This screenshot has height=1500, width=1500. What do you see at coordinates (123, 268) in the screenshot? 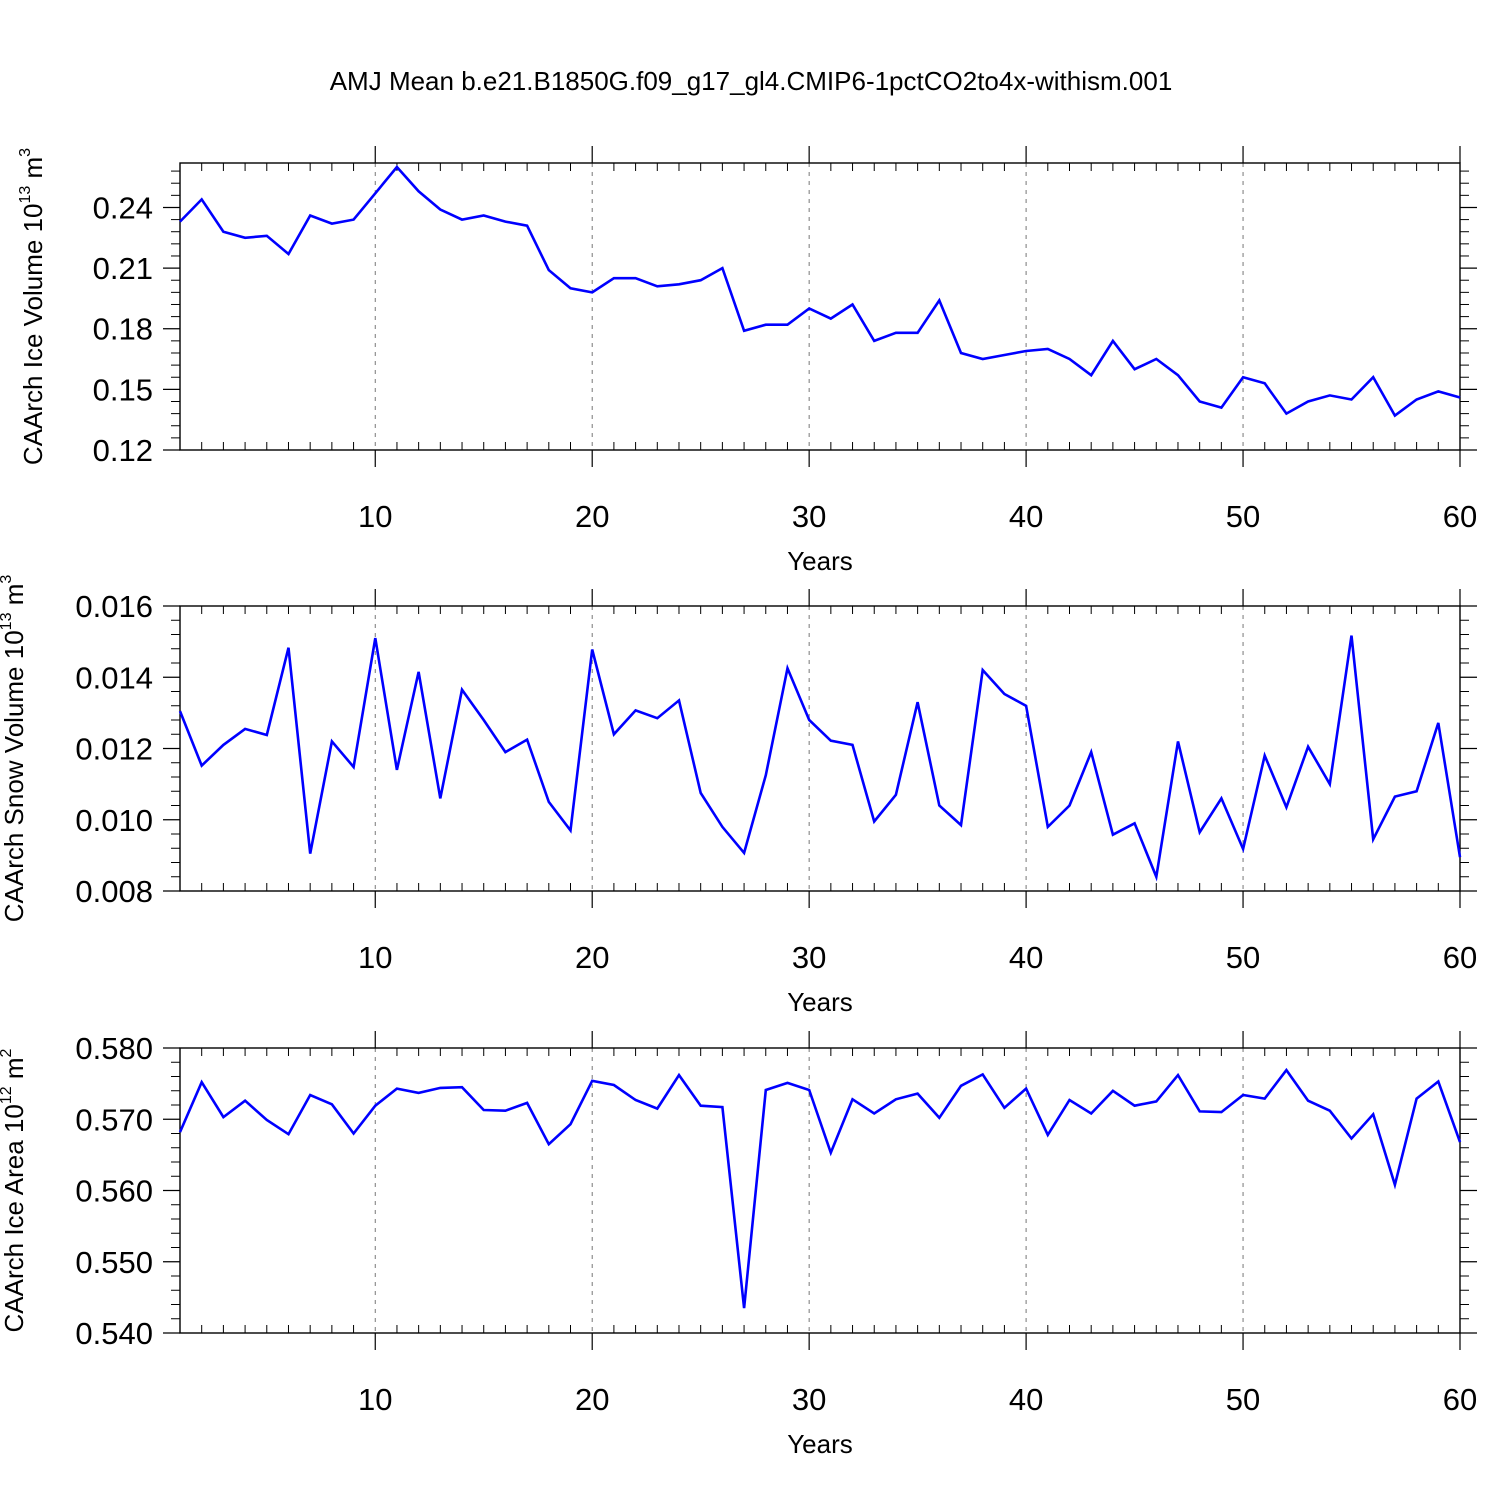
I see `y-tick-label: 0.21` at bounding box center [123, 268].